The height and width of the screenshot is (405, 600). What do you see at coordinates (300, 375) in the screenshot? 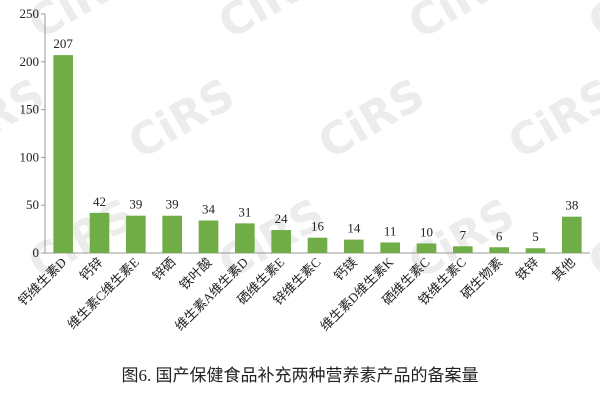
I see `chart-caption: 图6. 国产保健食品补充两种营养素产品的备案量` at bounding box center [300, 375].